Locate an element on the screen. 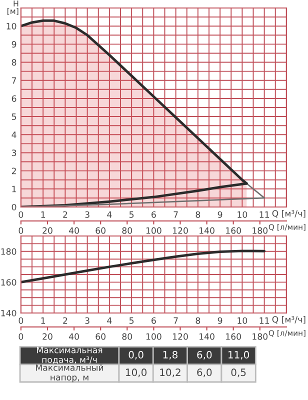 The width and height of the screenshot is (308, 400). y-tick-label: 1 is located at coordinates (14, 189).